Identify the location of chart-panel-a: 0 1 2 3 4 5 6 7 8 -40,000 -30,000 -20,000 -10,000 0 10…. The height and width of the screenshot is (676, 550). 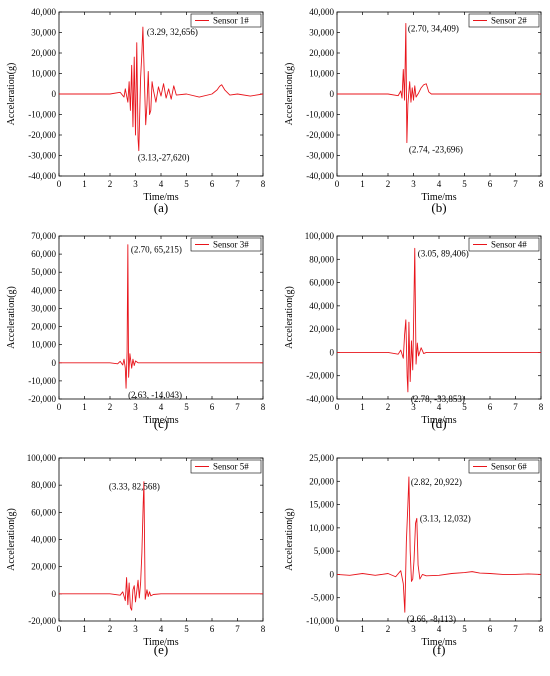
(136, 111).